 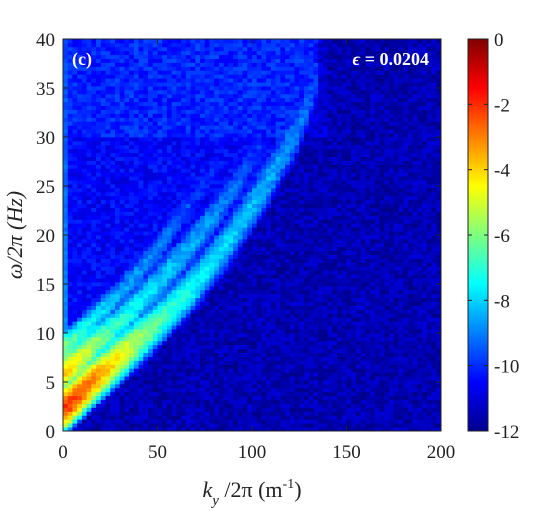 What do you see at coordinates (45, 236) in the screenshot?
I see `y-tick-label: 20` at bounding box center [45, 236].